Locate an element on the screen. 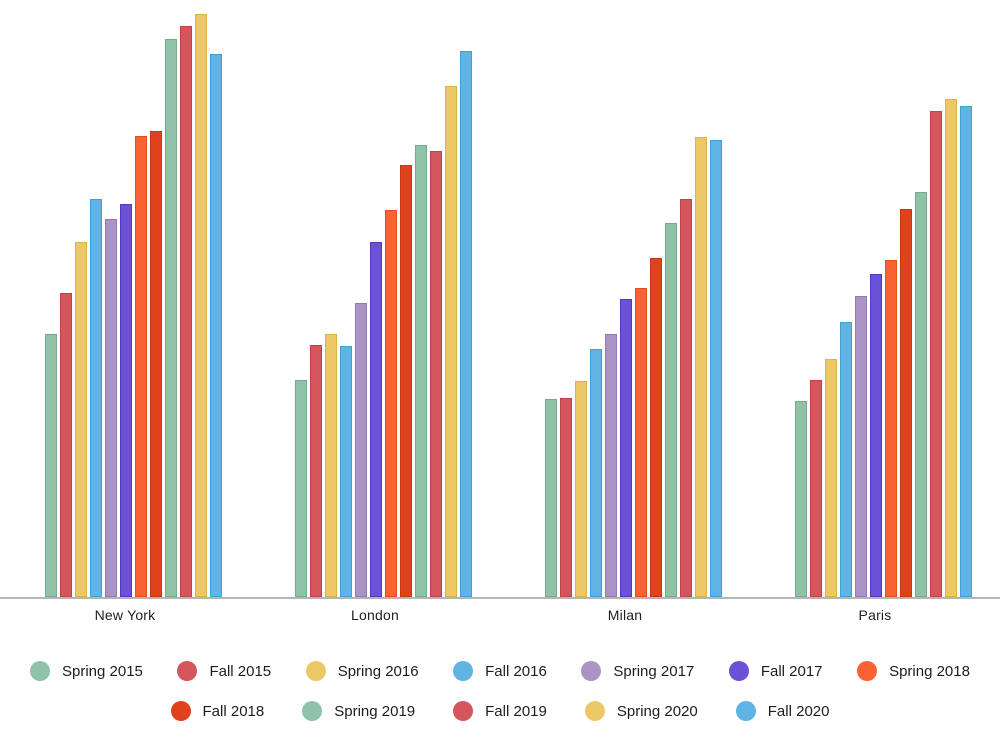 The width and height of the screenshot is (1000, 741). bar-spring-2015-milan is located at coordinates (551, 498).